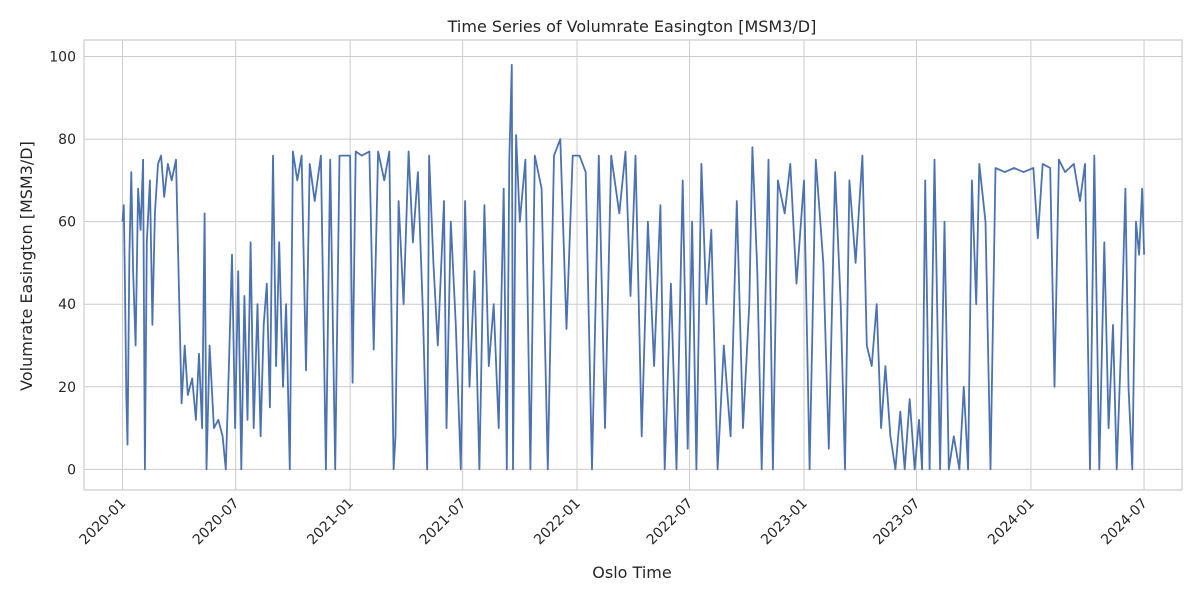 The image size is (1200, 600). What do you see at coordinates (62, 264) in the screenshot?
I see `y-tick-labels: 0 20 40 60 80 100` at bounding box center [62, 264].